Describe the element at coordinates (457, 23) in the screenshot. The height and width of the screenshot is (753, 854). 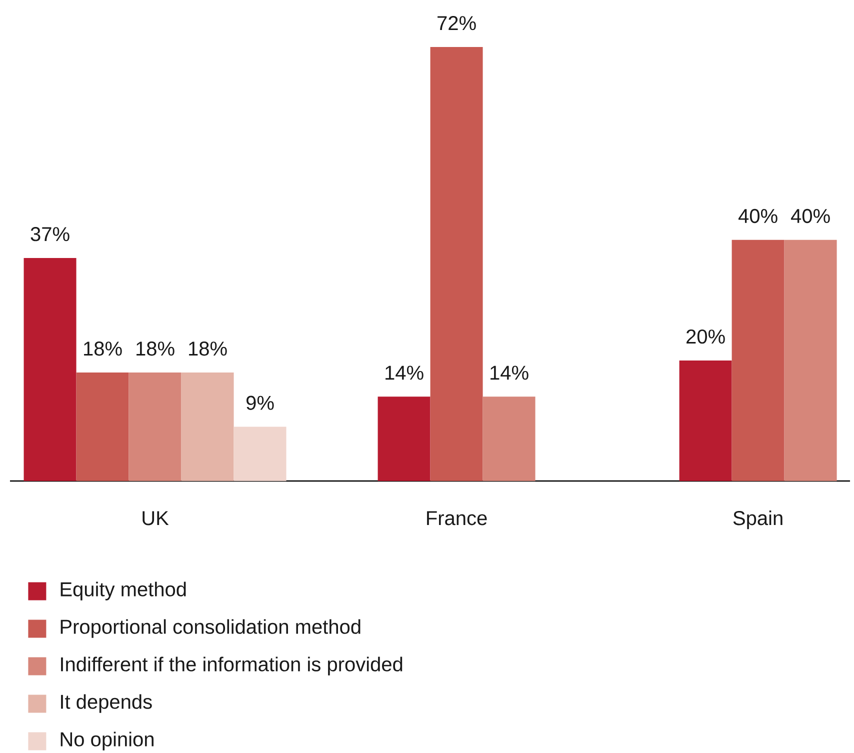
I see `data-label: 72%` at that location.